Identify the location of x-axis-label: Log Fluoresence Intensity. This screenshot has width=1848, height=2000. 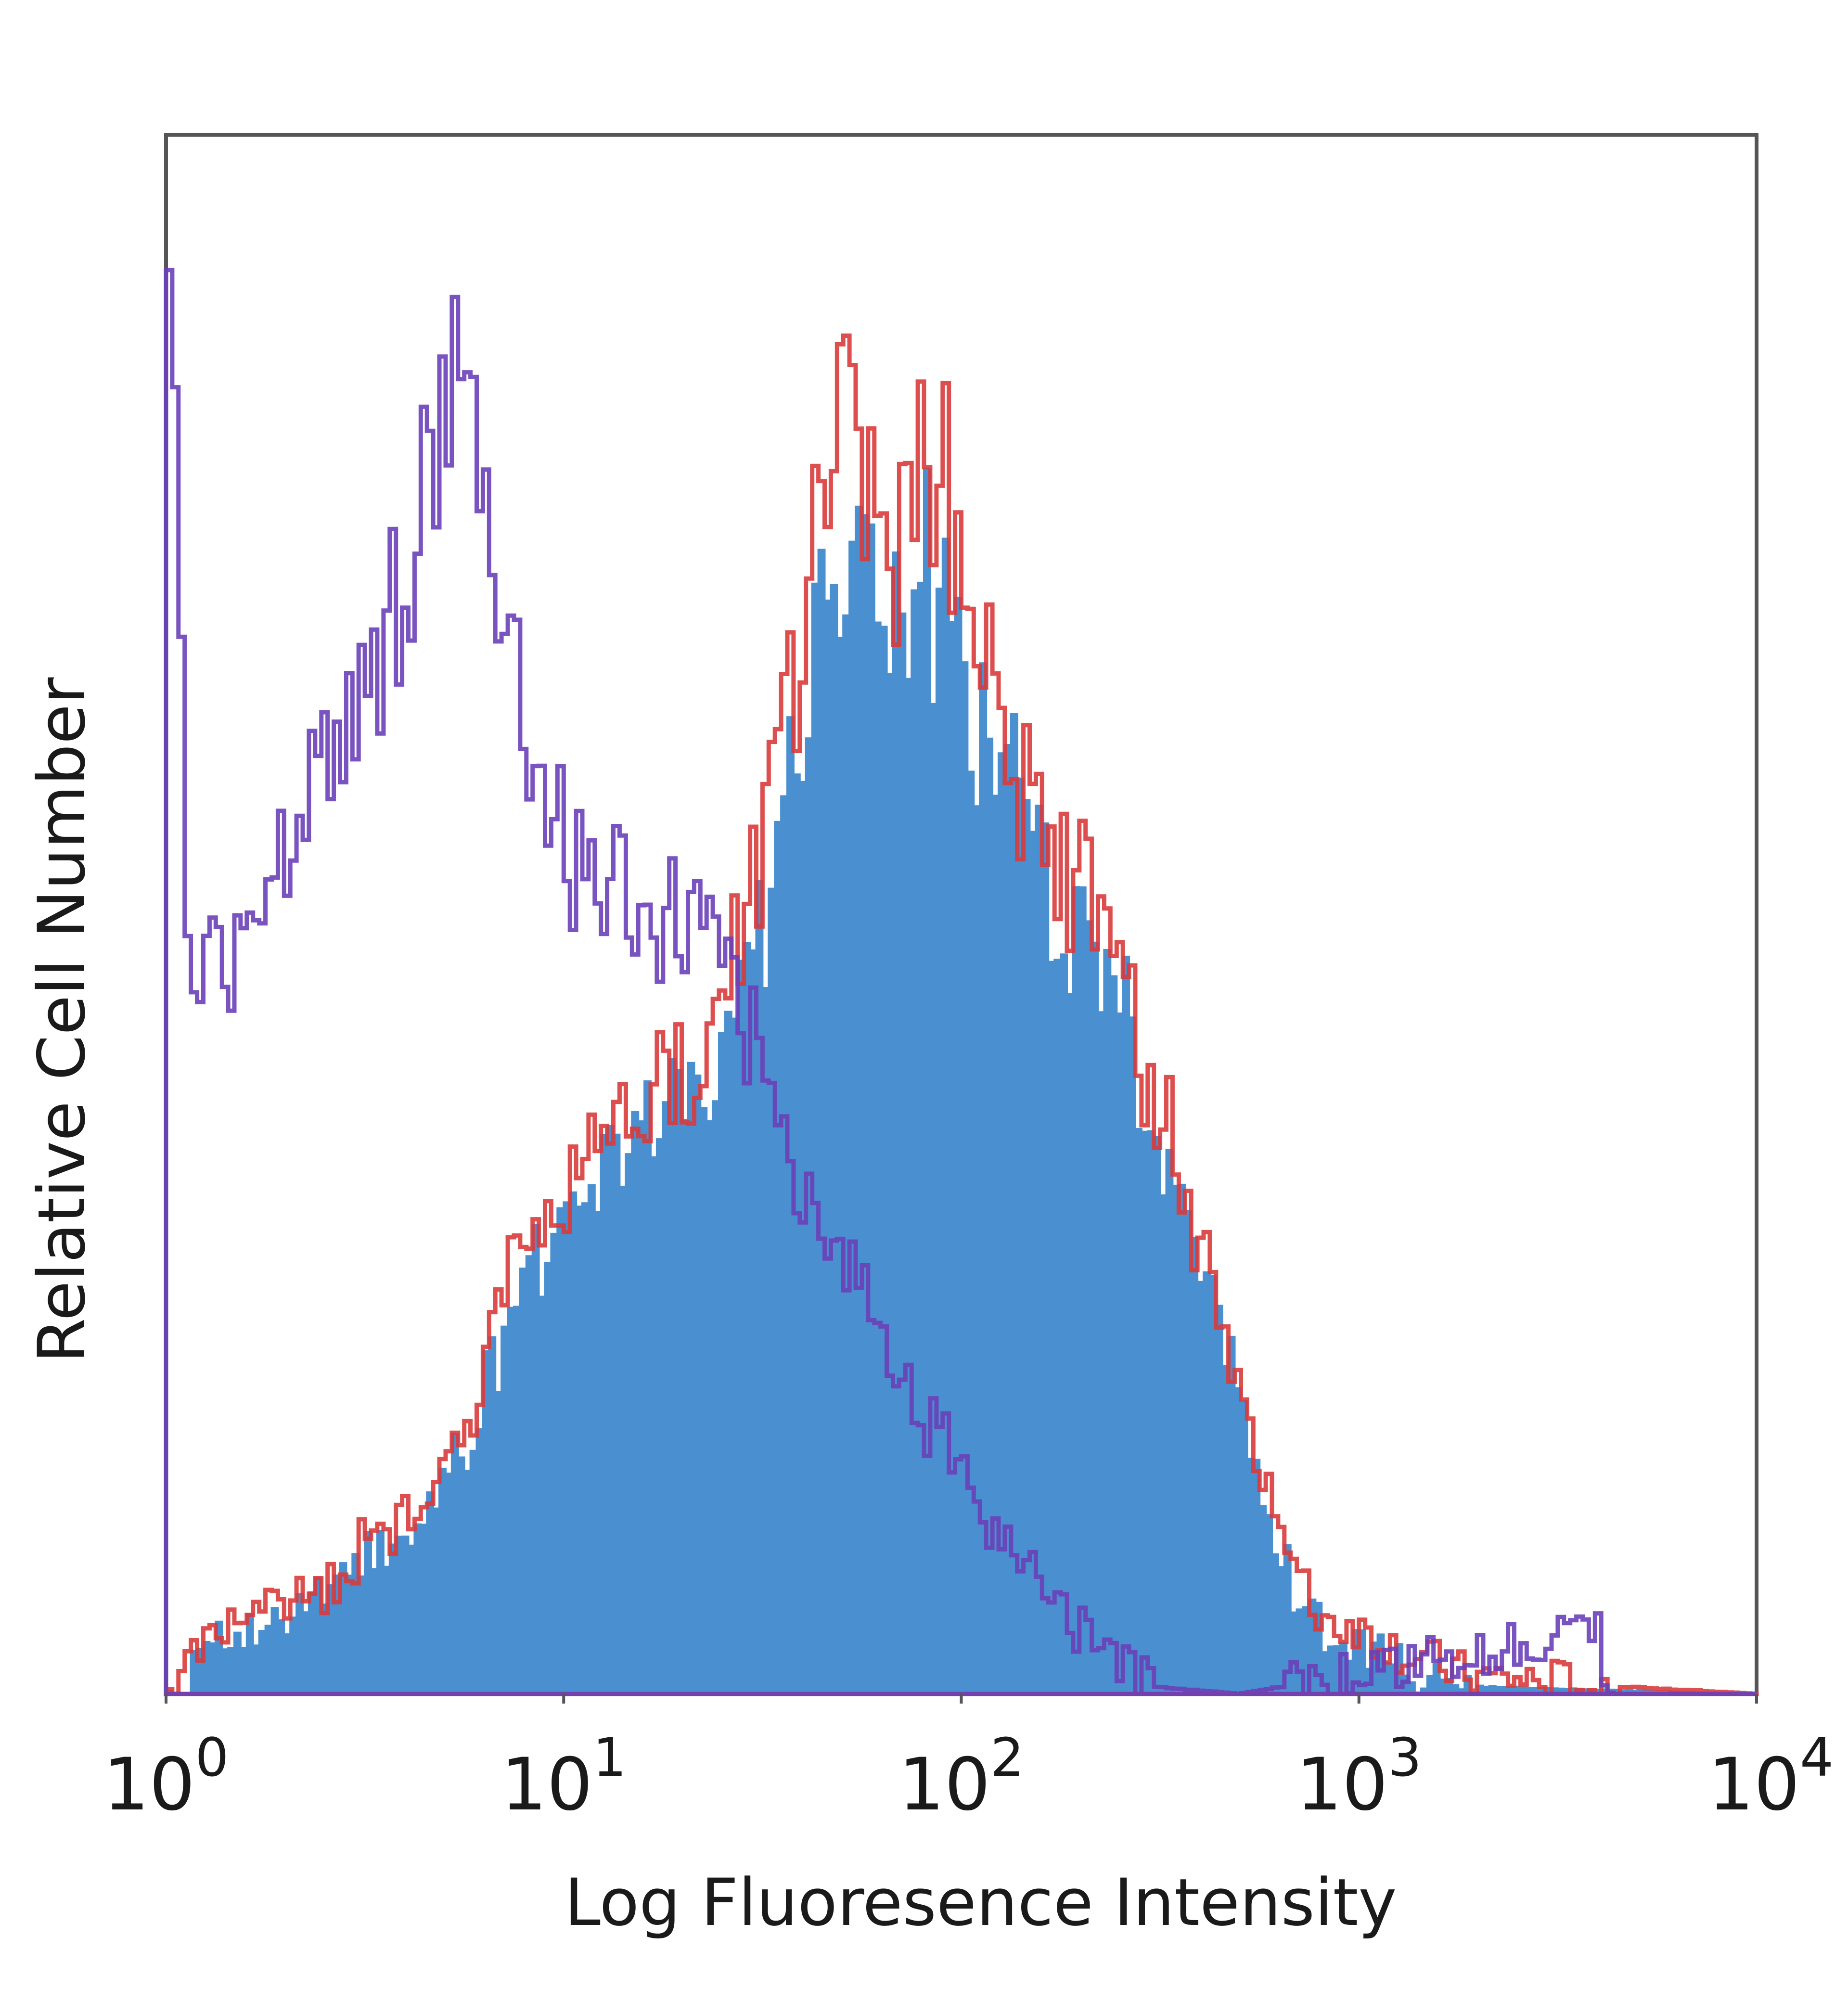
(981, 1902).